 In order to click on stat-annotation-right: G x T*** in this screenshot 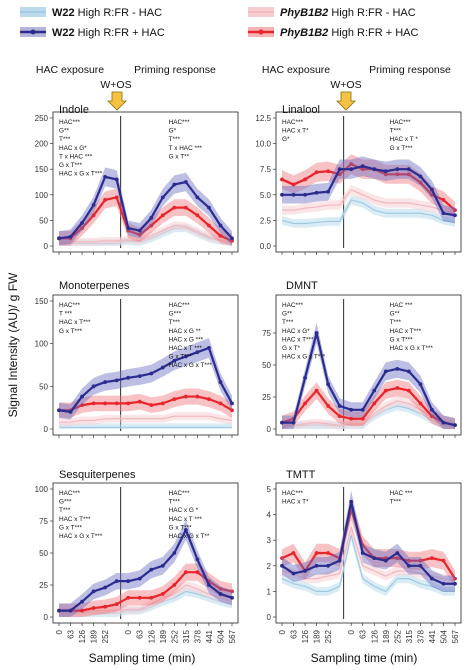, I will do `click(180, 357)`.